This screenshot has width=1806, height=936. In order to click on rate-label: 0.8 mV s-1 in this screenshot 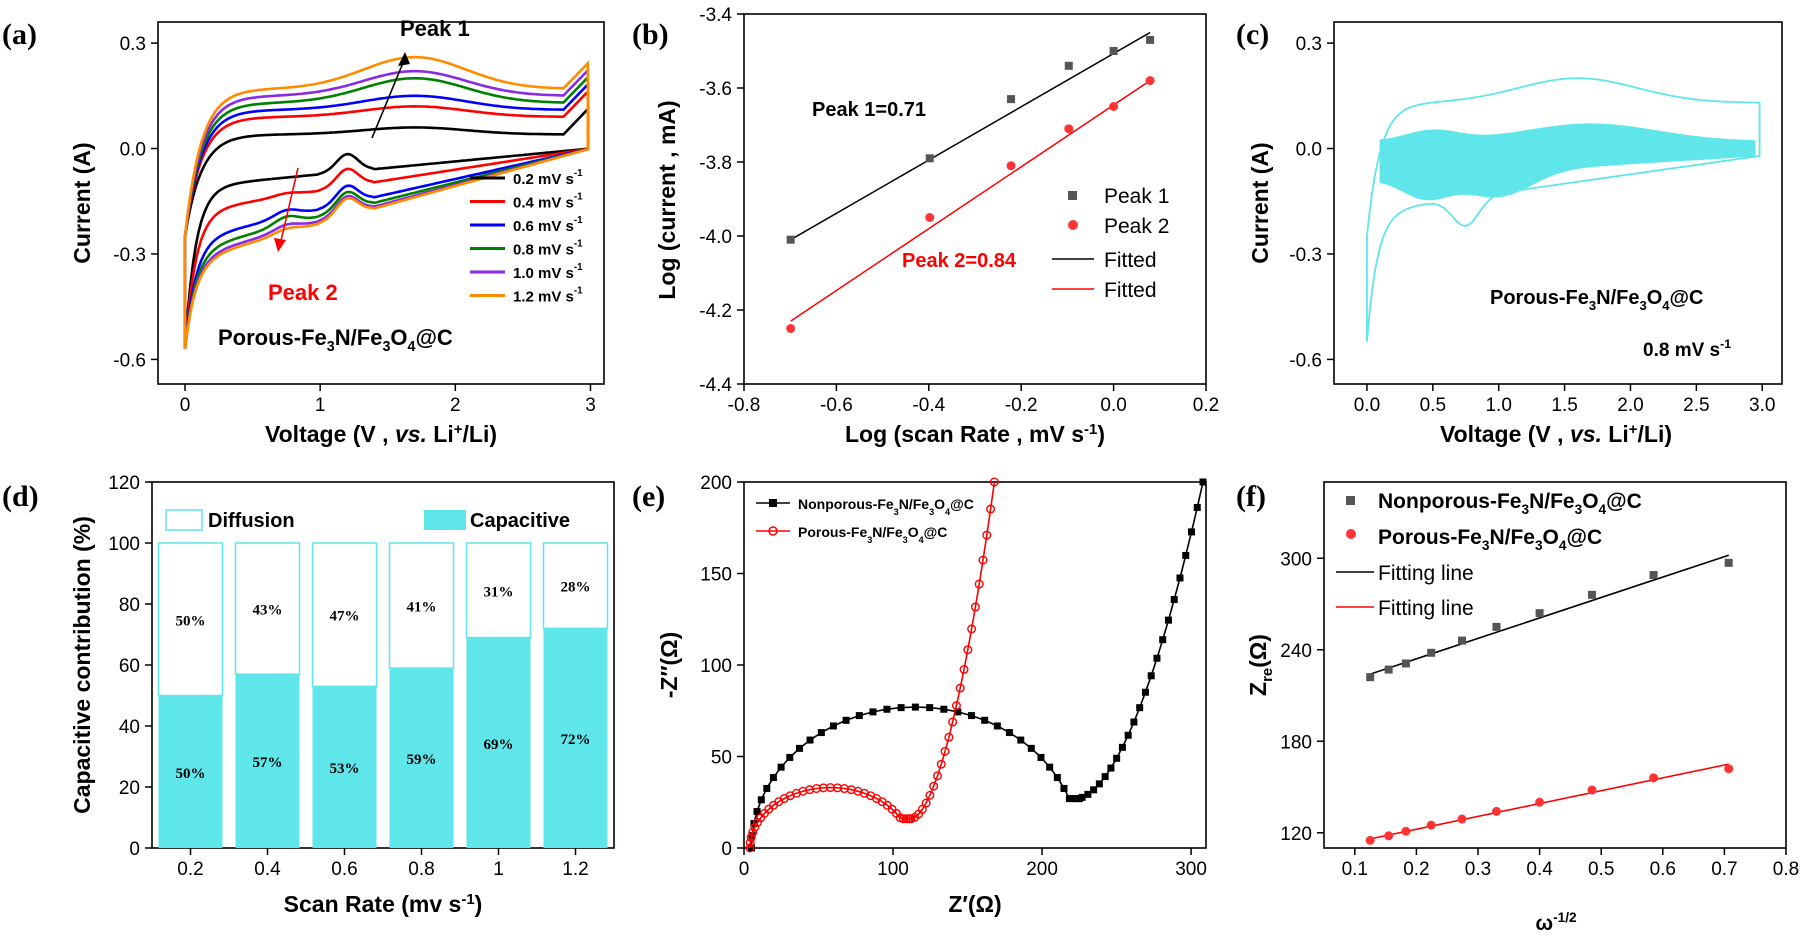, I will do `click(1687, 349)`.